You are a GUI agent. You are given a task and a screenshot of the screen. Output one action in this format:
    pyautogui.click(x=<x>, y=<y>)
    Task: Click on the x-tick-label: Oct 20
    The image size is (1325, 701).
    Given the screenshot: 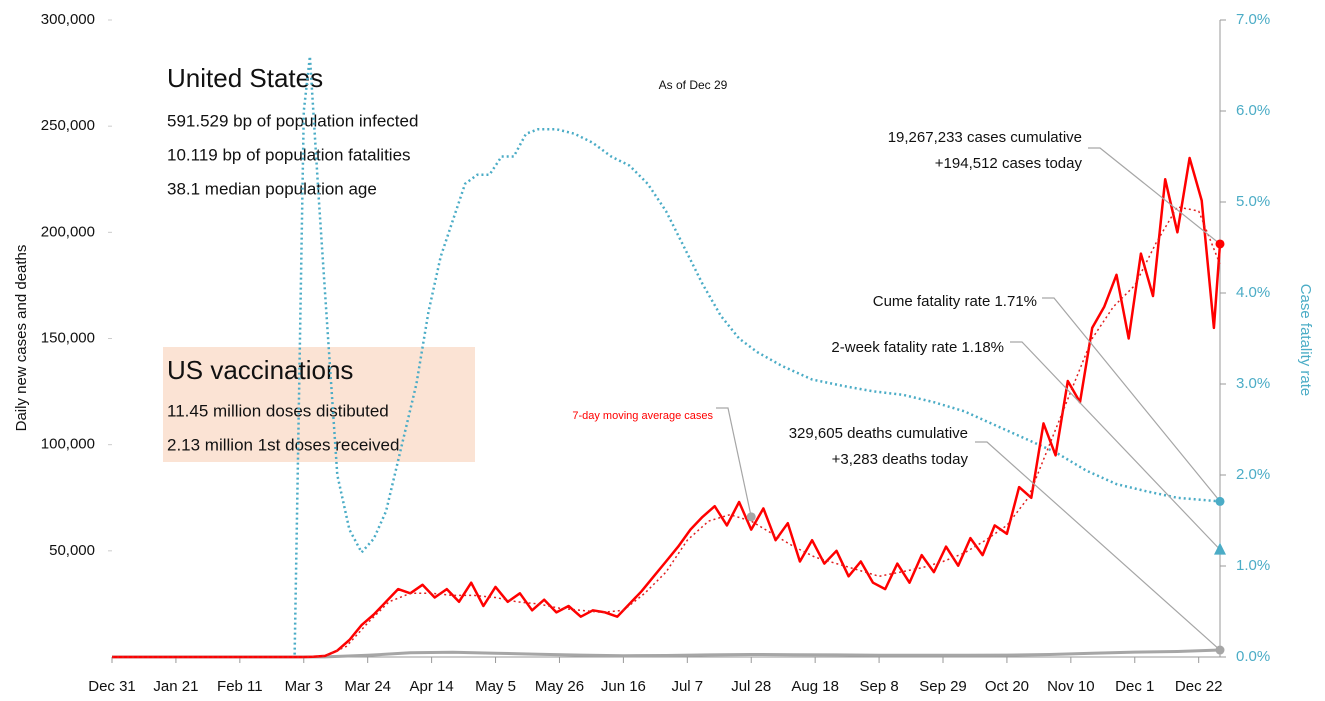 What is the action you would take?
    pyautogui.click(x=1007, y=686)
    